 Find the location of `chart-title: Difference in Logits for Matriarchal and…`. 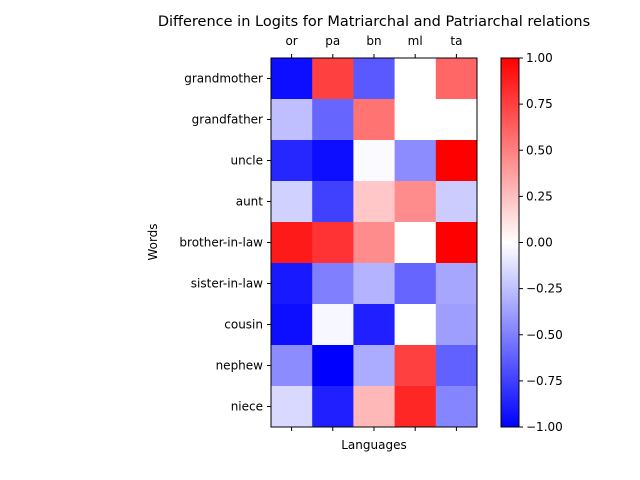

chart-title: Difference in Logits for Matriarchal and… is located at coordinates (374, 22).